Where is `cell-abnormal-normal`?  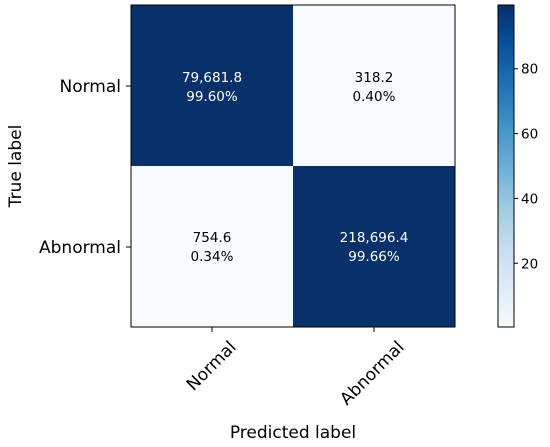
cell-abnormal-normal is located at coordinates (212, 246).